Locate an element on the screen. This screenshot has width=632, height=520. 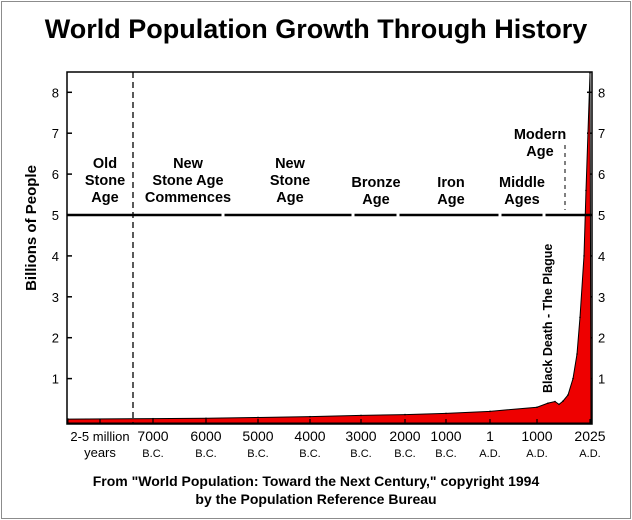
x-tick-label-value: 5000 is located at coordinates (257, 436).